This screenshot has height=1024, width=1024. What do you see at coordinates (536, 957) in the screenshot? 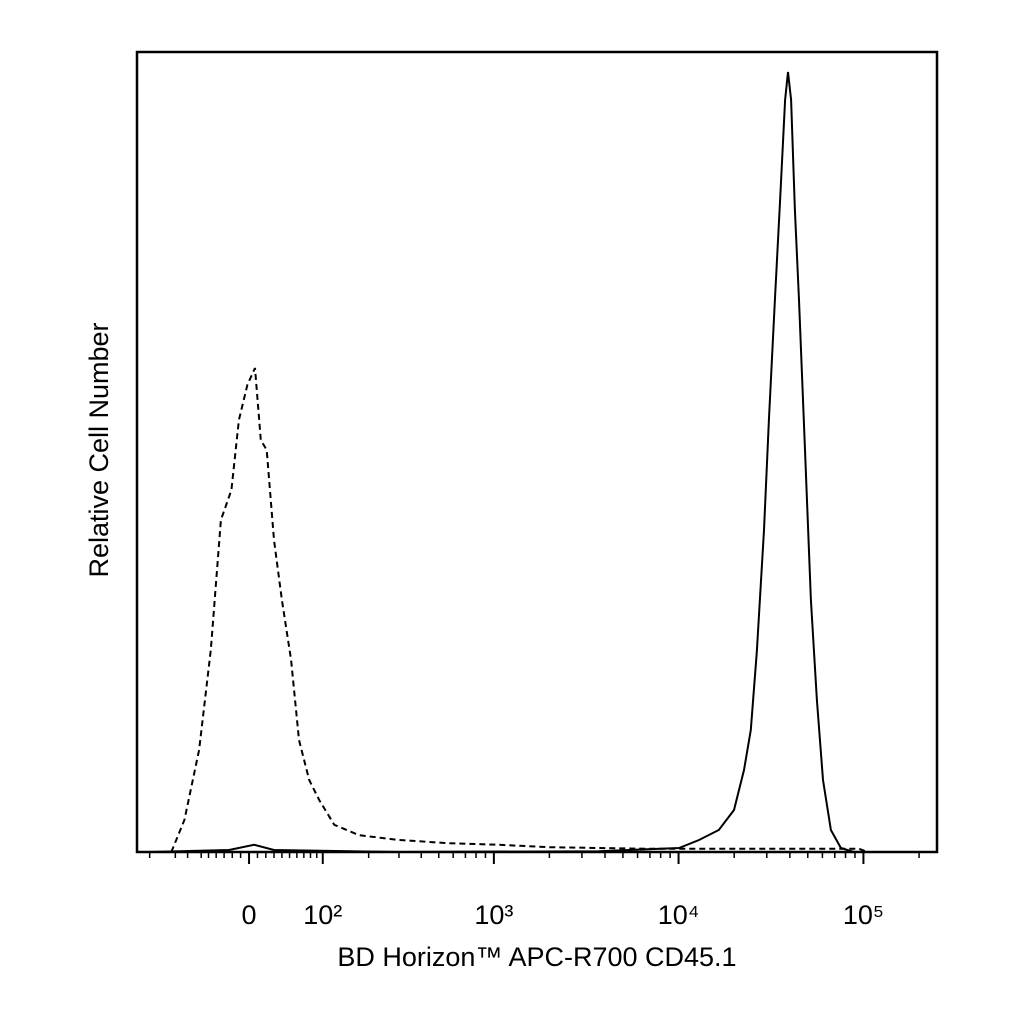
I see `x-axis-label: BD Horizon™ APC-R700 CD45.1` at bounding box center [536, 957].